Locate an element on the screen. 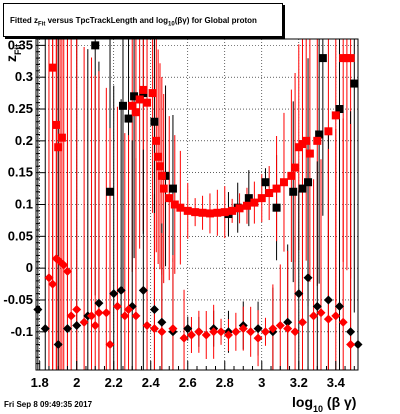 The height and width of the screenshot is (414, 400). timestamp-footer: Fri Sep 8 09:49:35 2017 is located at coordinates (48, 404).